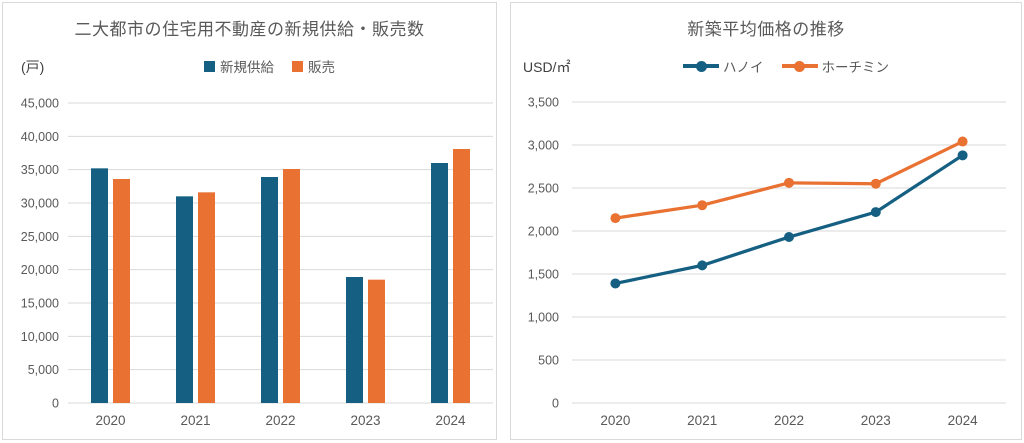  What do you see at coordinates (615, 218) in the screenshot?
I see `marker-series1-2020` at bounding box center [615, 218].